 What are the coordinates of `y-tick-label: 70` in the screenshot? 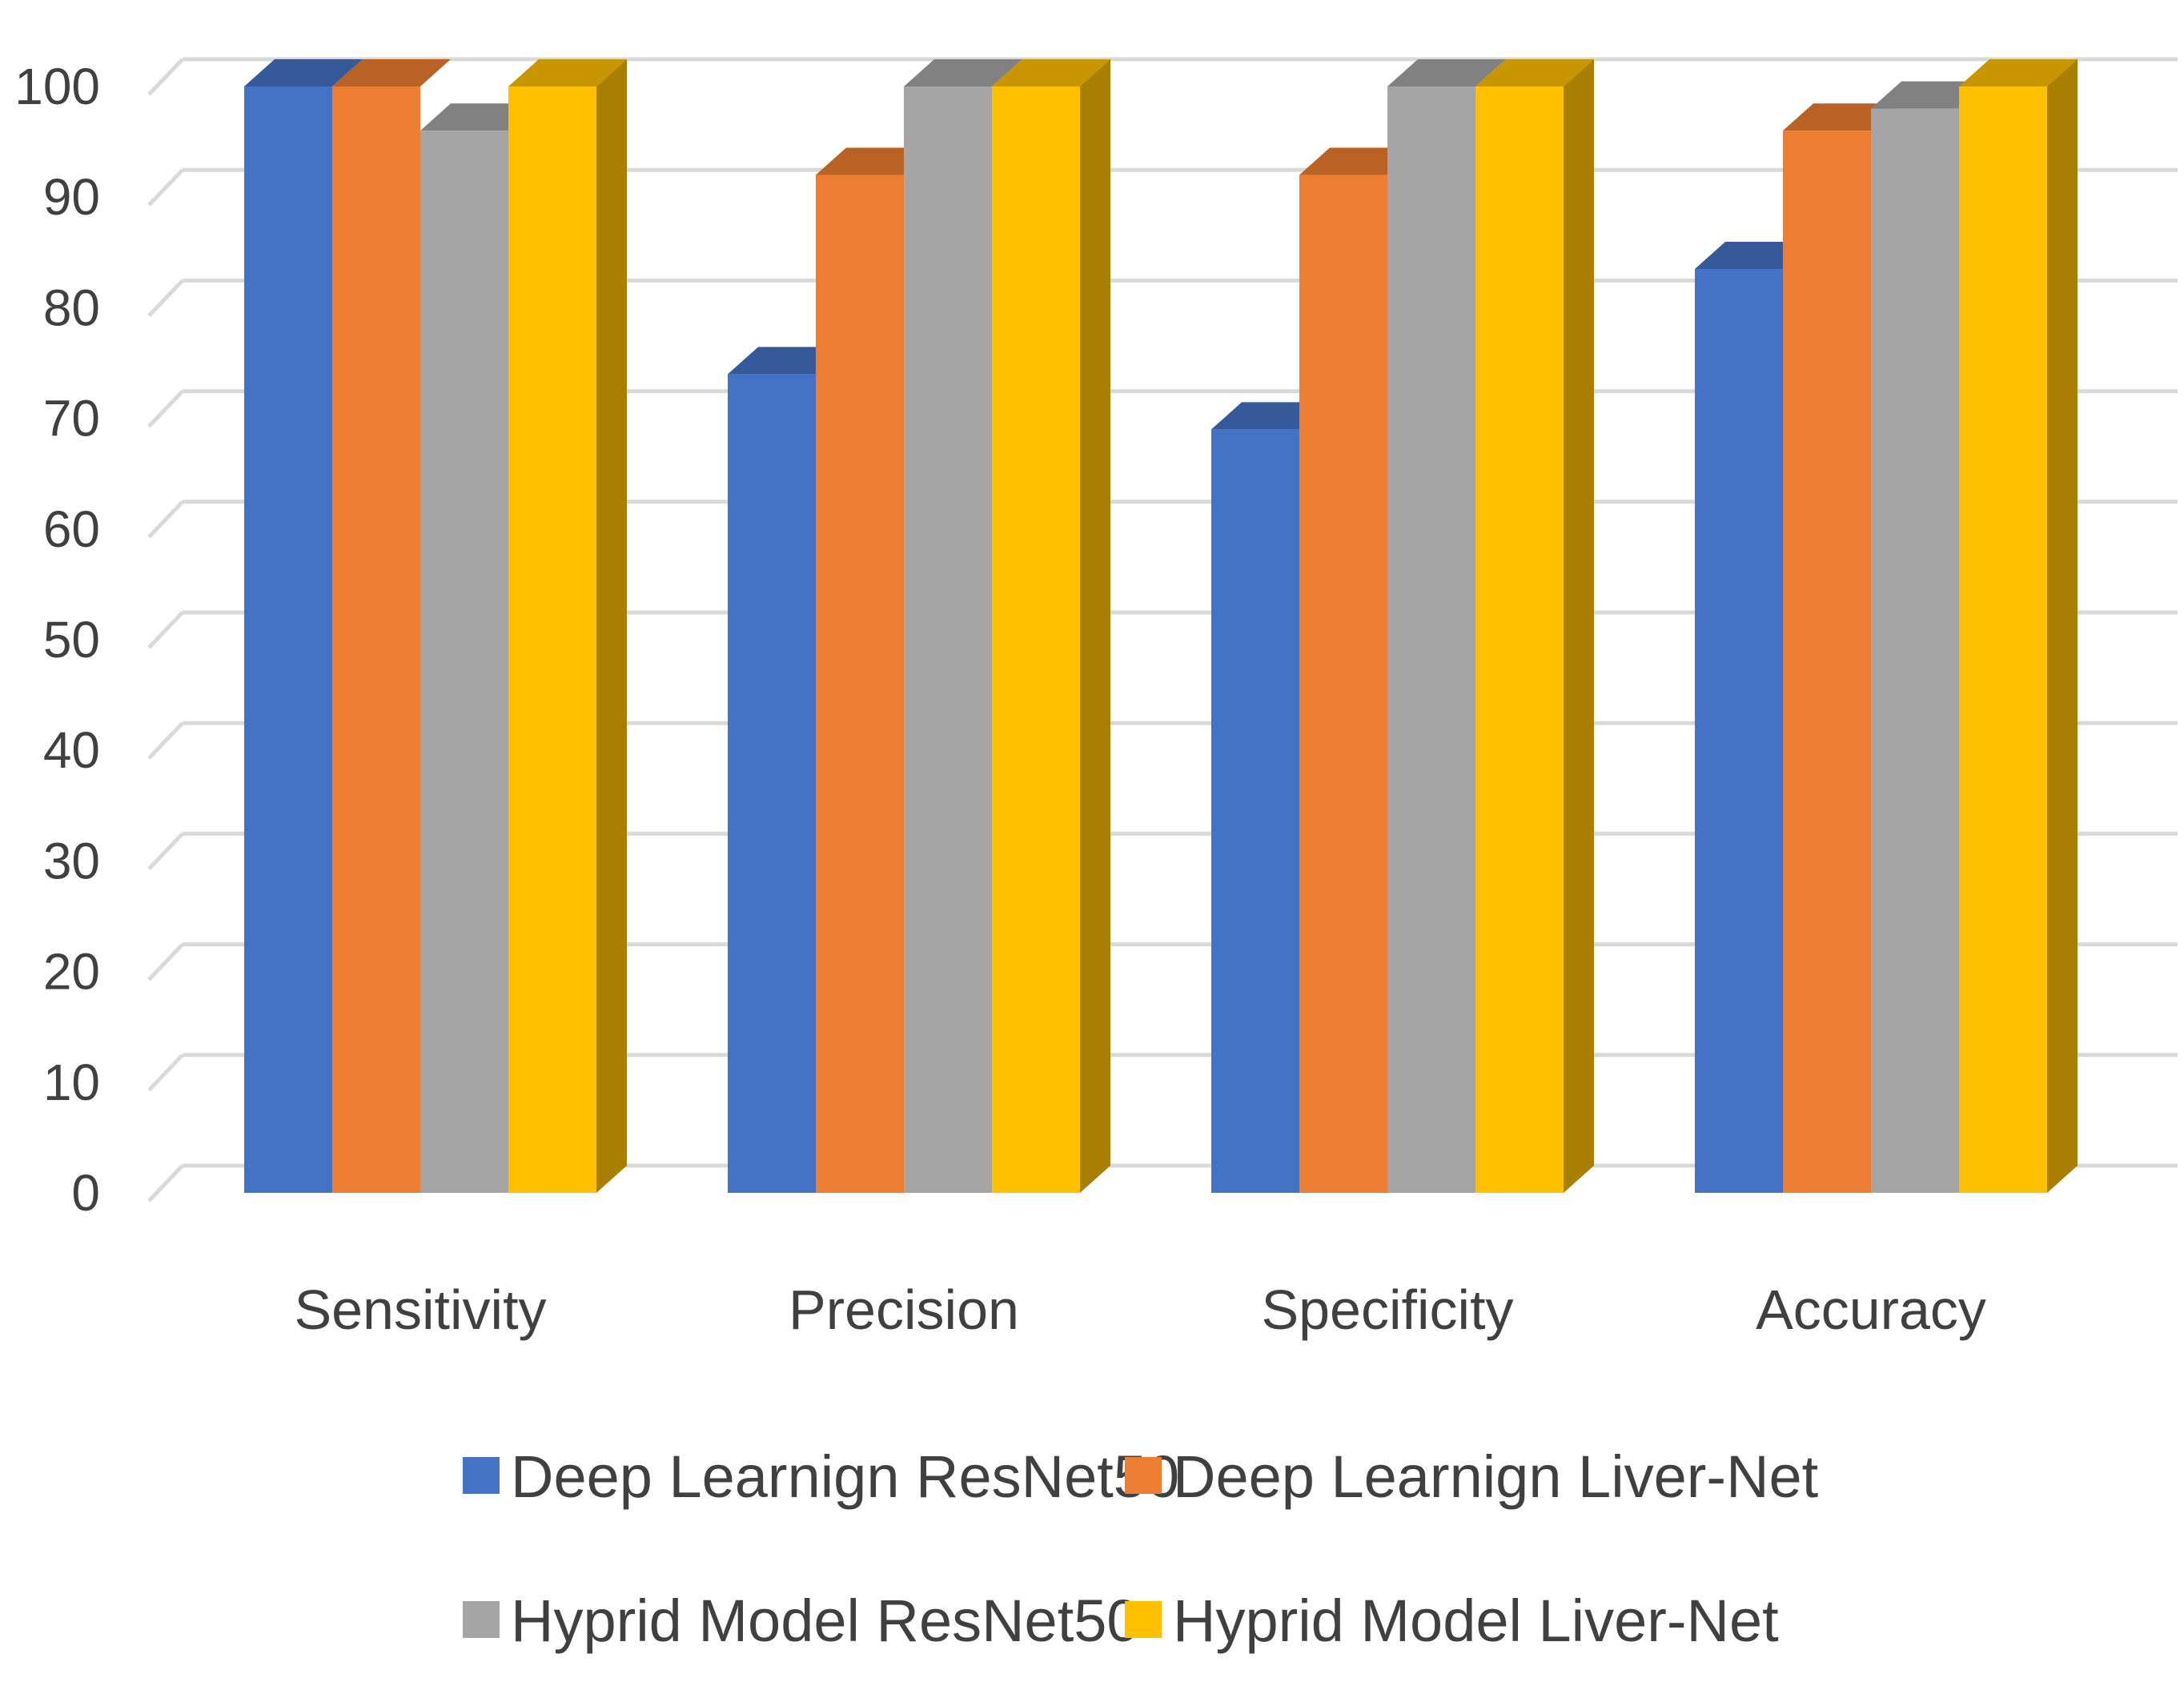 It's located at (71, 419).